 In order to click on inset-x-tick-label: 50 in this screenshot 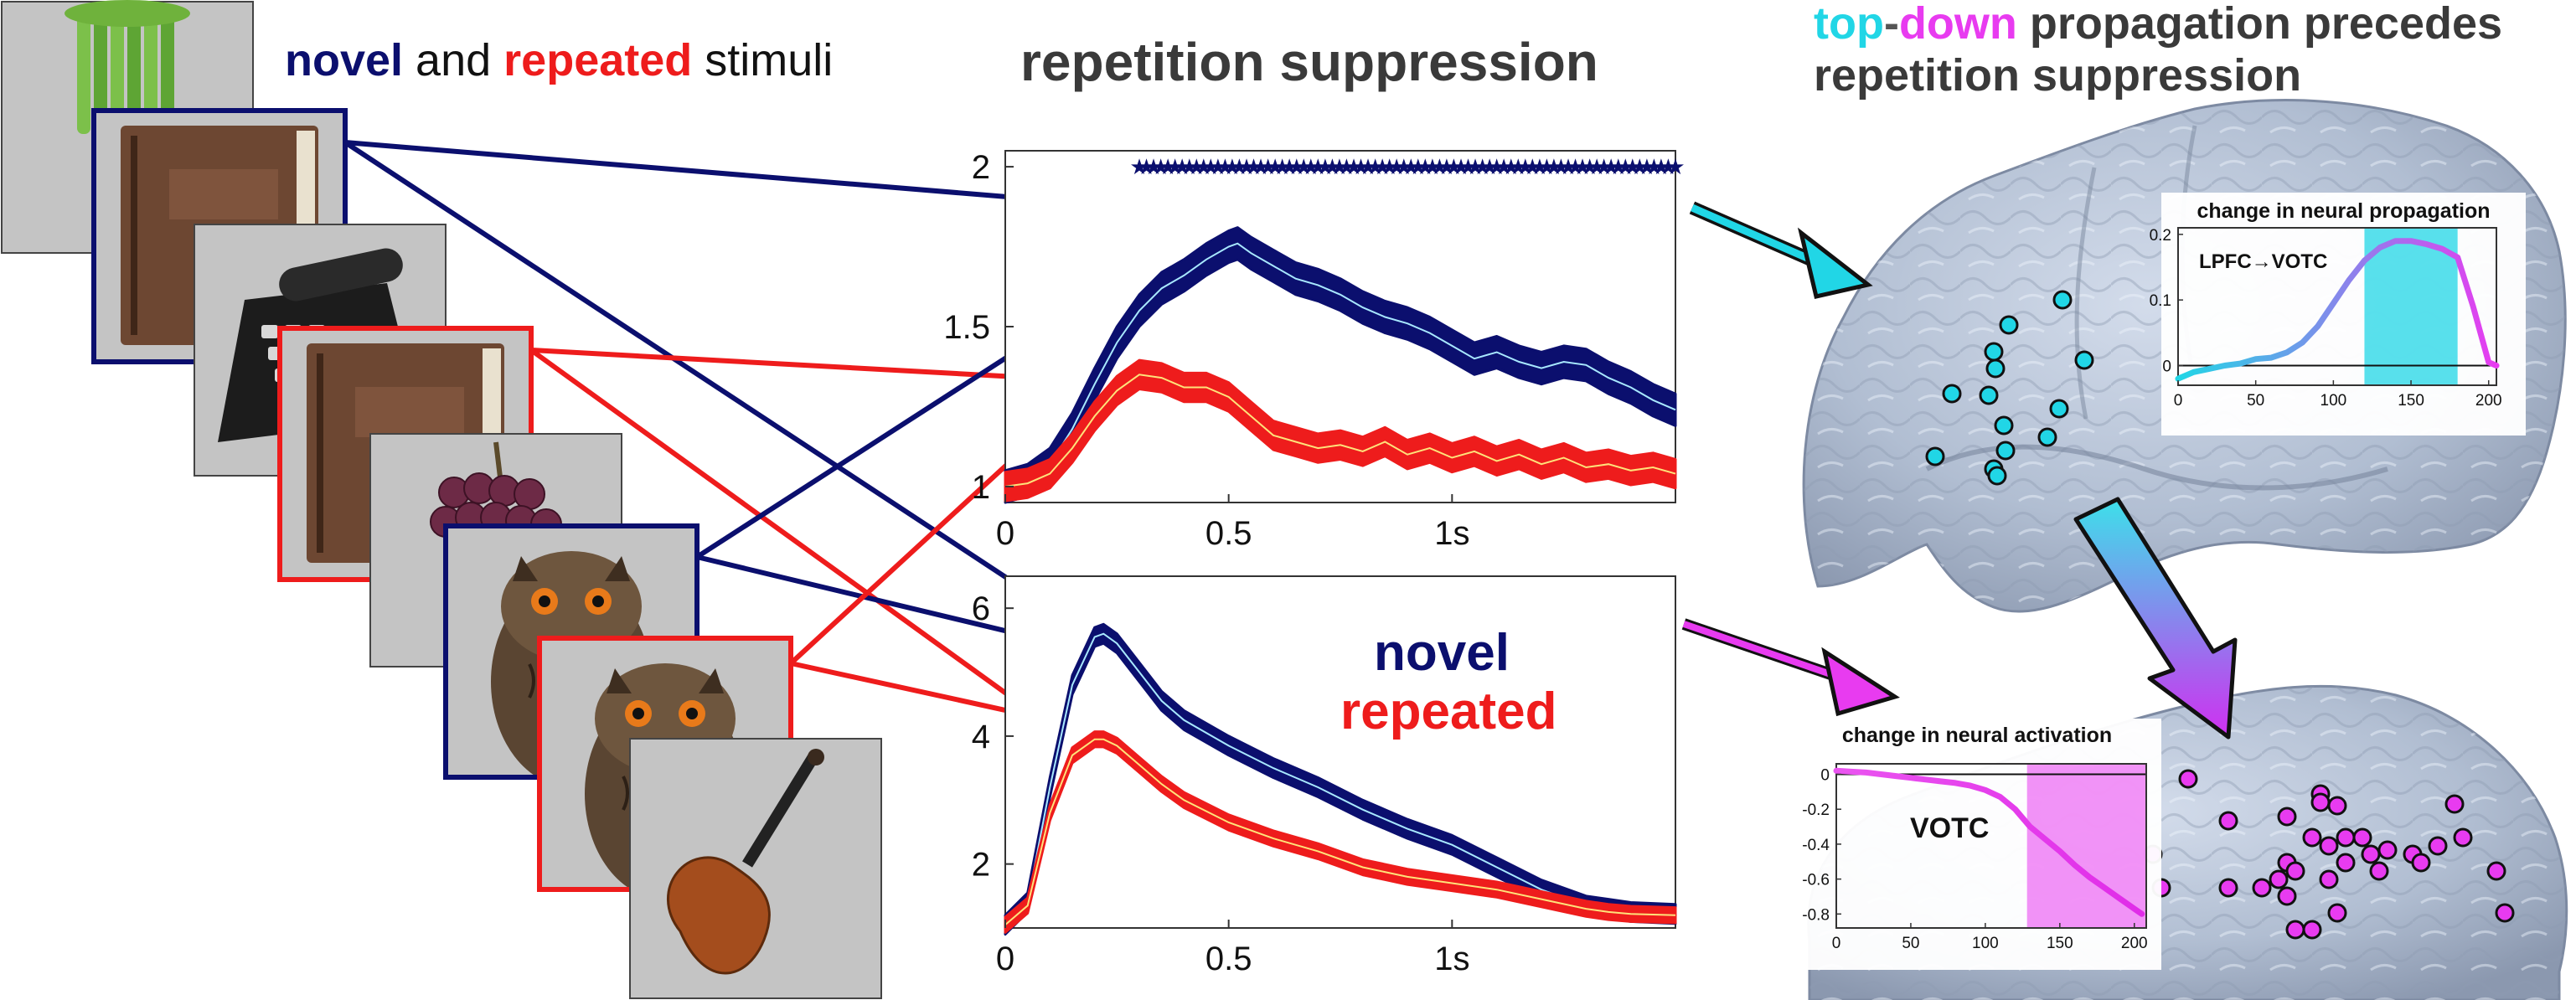, I will do `click(2255, 401)`.